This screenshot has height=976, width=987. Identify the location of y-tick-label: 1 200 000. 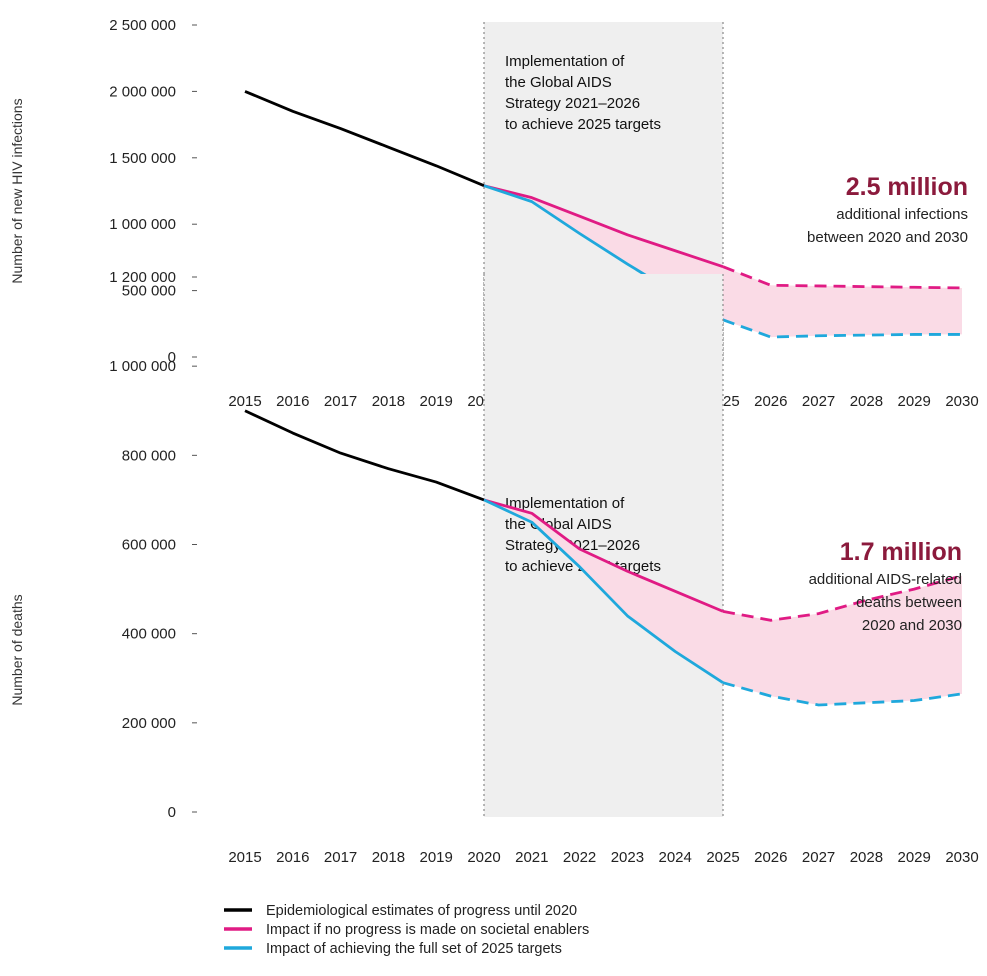
(142, 277).